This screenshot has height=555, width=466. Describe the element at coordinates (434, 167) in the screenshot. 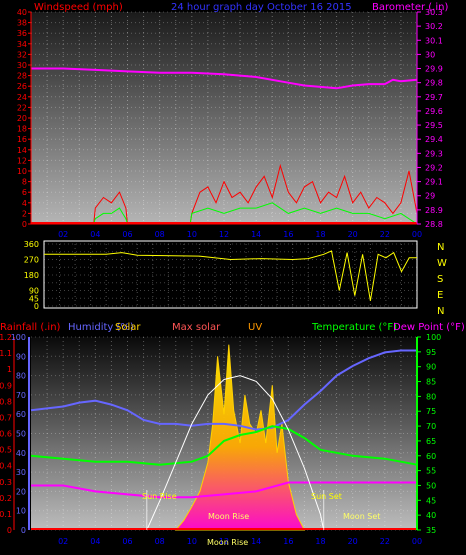

I see `baro-y-tick: 29.2` at that location.